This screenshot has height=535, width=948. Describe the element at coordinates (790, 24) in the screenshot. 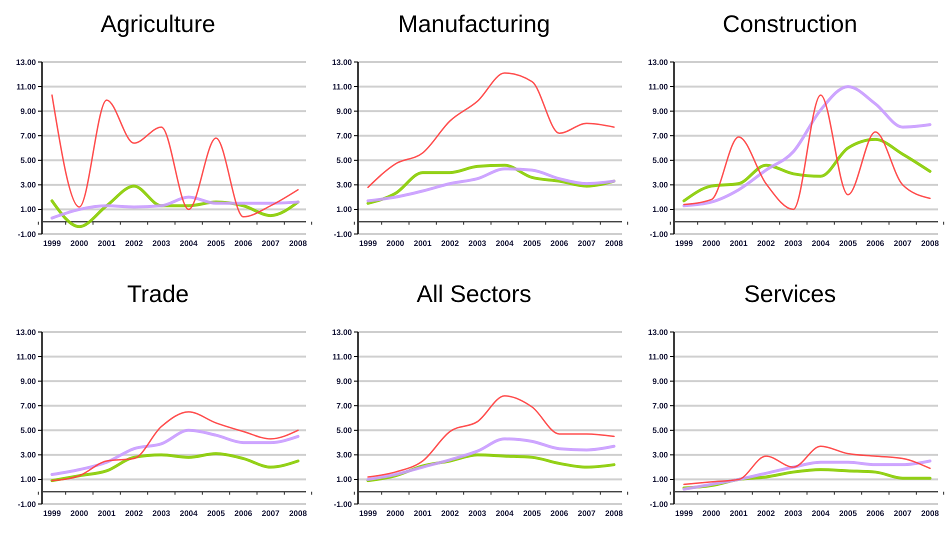

I see `chart-title: Construction` at that location.